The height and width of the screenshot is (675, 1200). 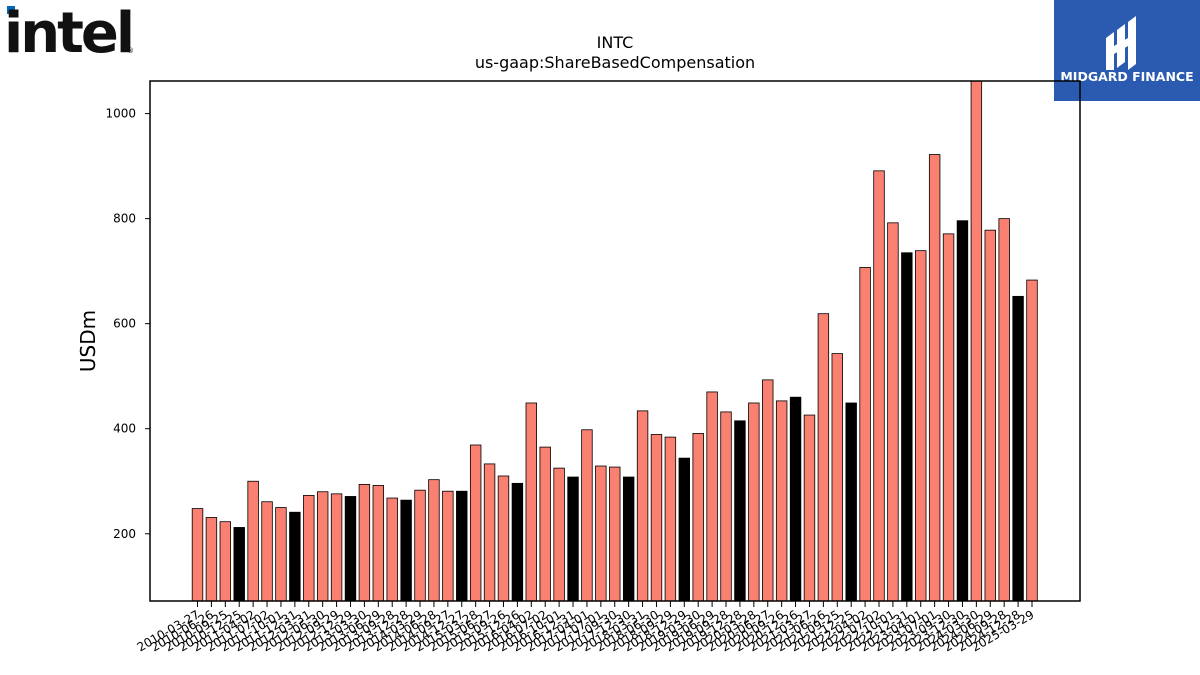 I want to click on y-tick-label: 600, so click(x=124, y=324).